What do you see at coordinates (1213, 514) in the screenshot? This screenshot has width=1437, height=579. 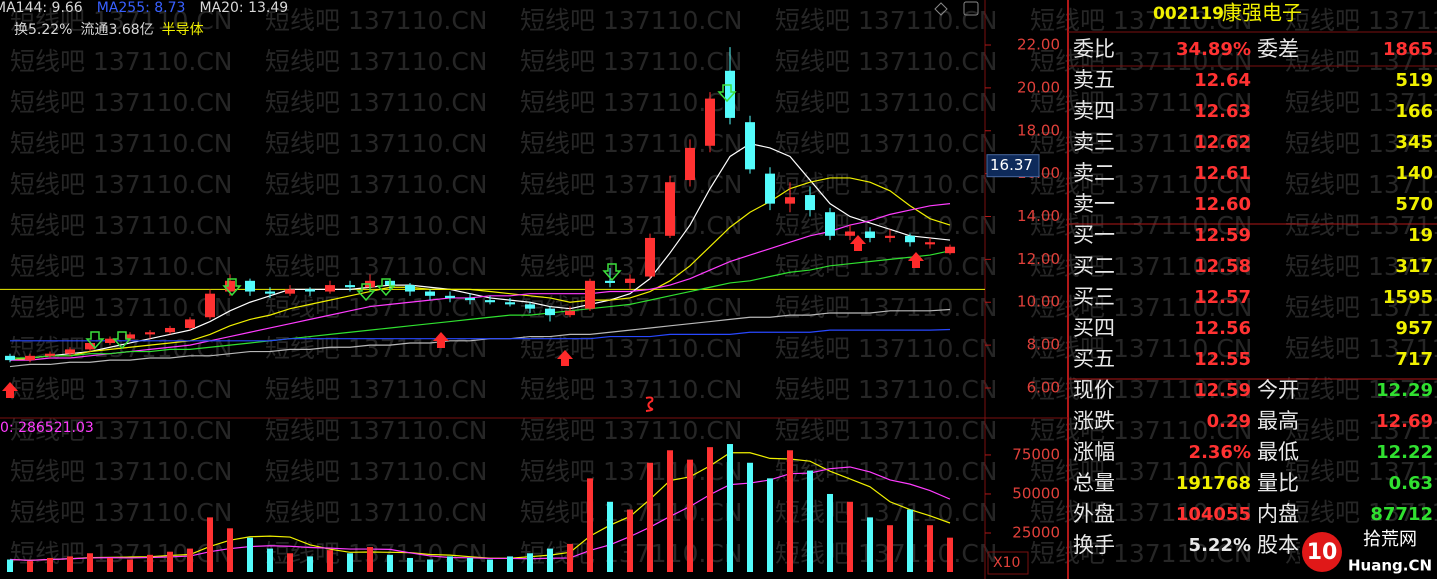 I see `quote-value: 104055` at bounding box center [1213, 514].